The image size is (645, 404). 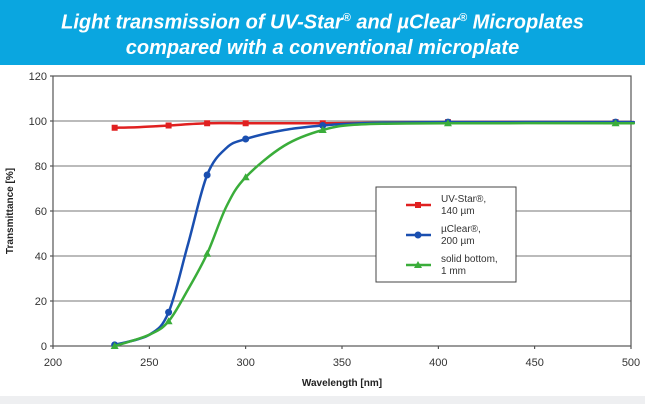 I want to click on y-tick-label: 0, so click(x=44, y=347).